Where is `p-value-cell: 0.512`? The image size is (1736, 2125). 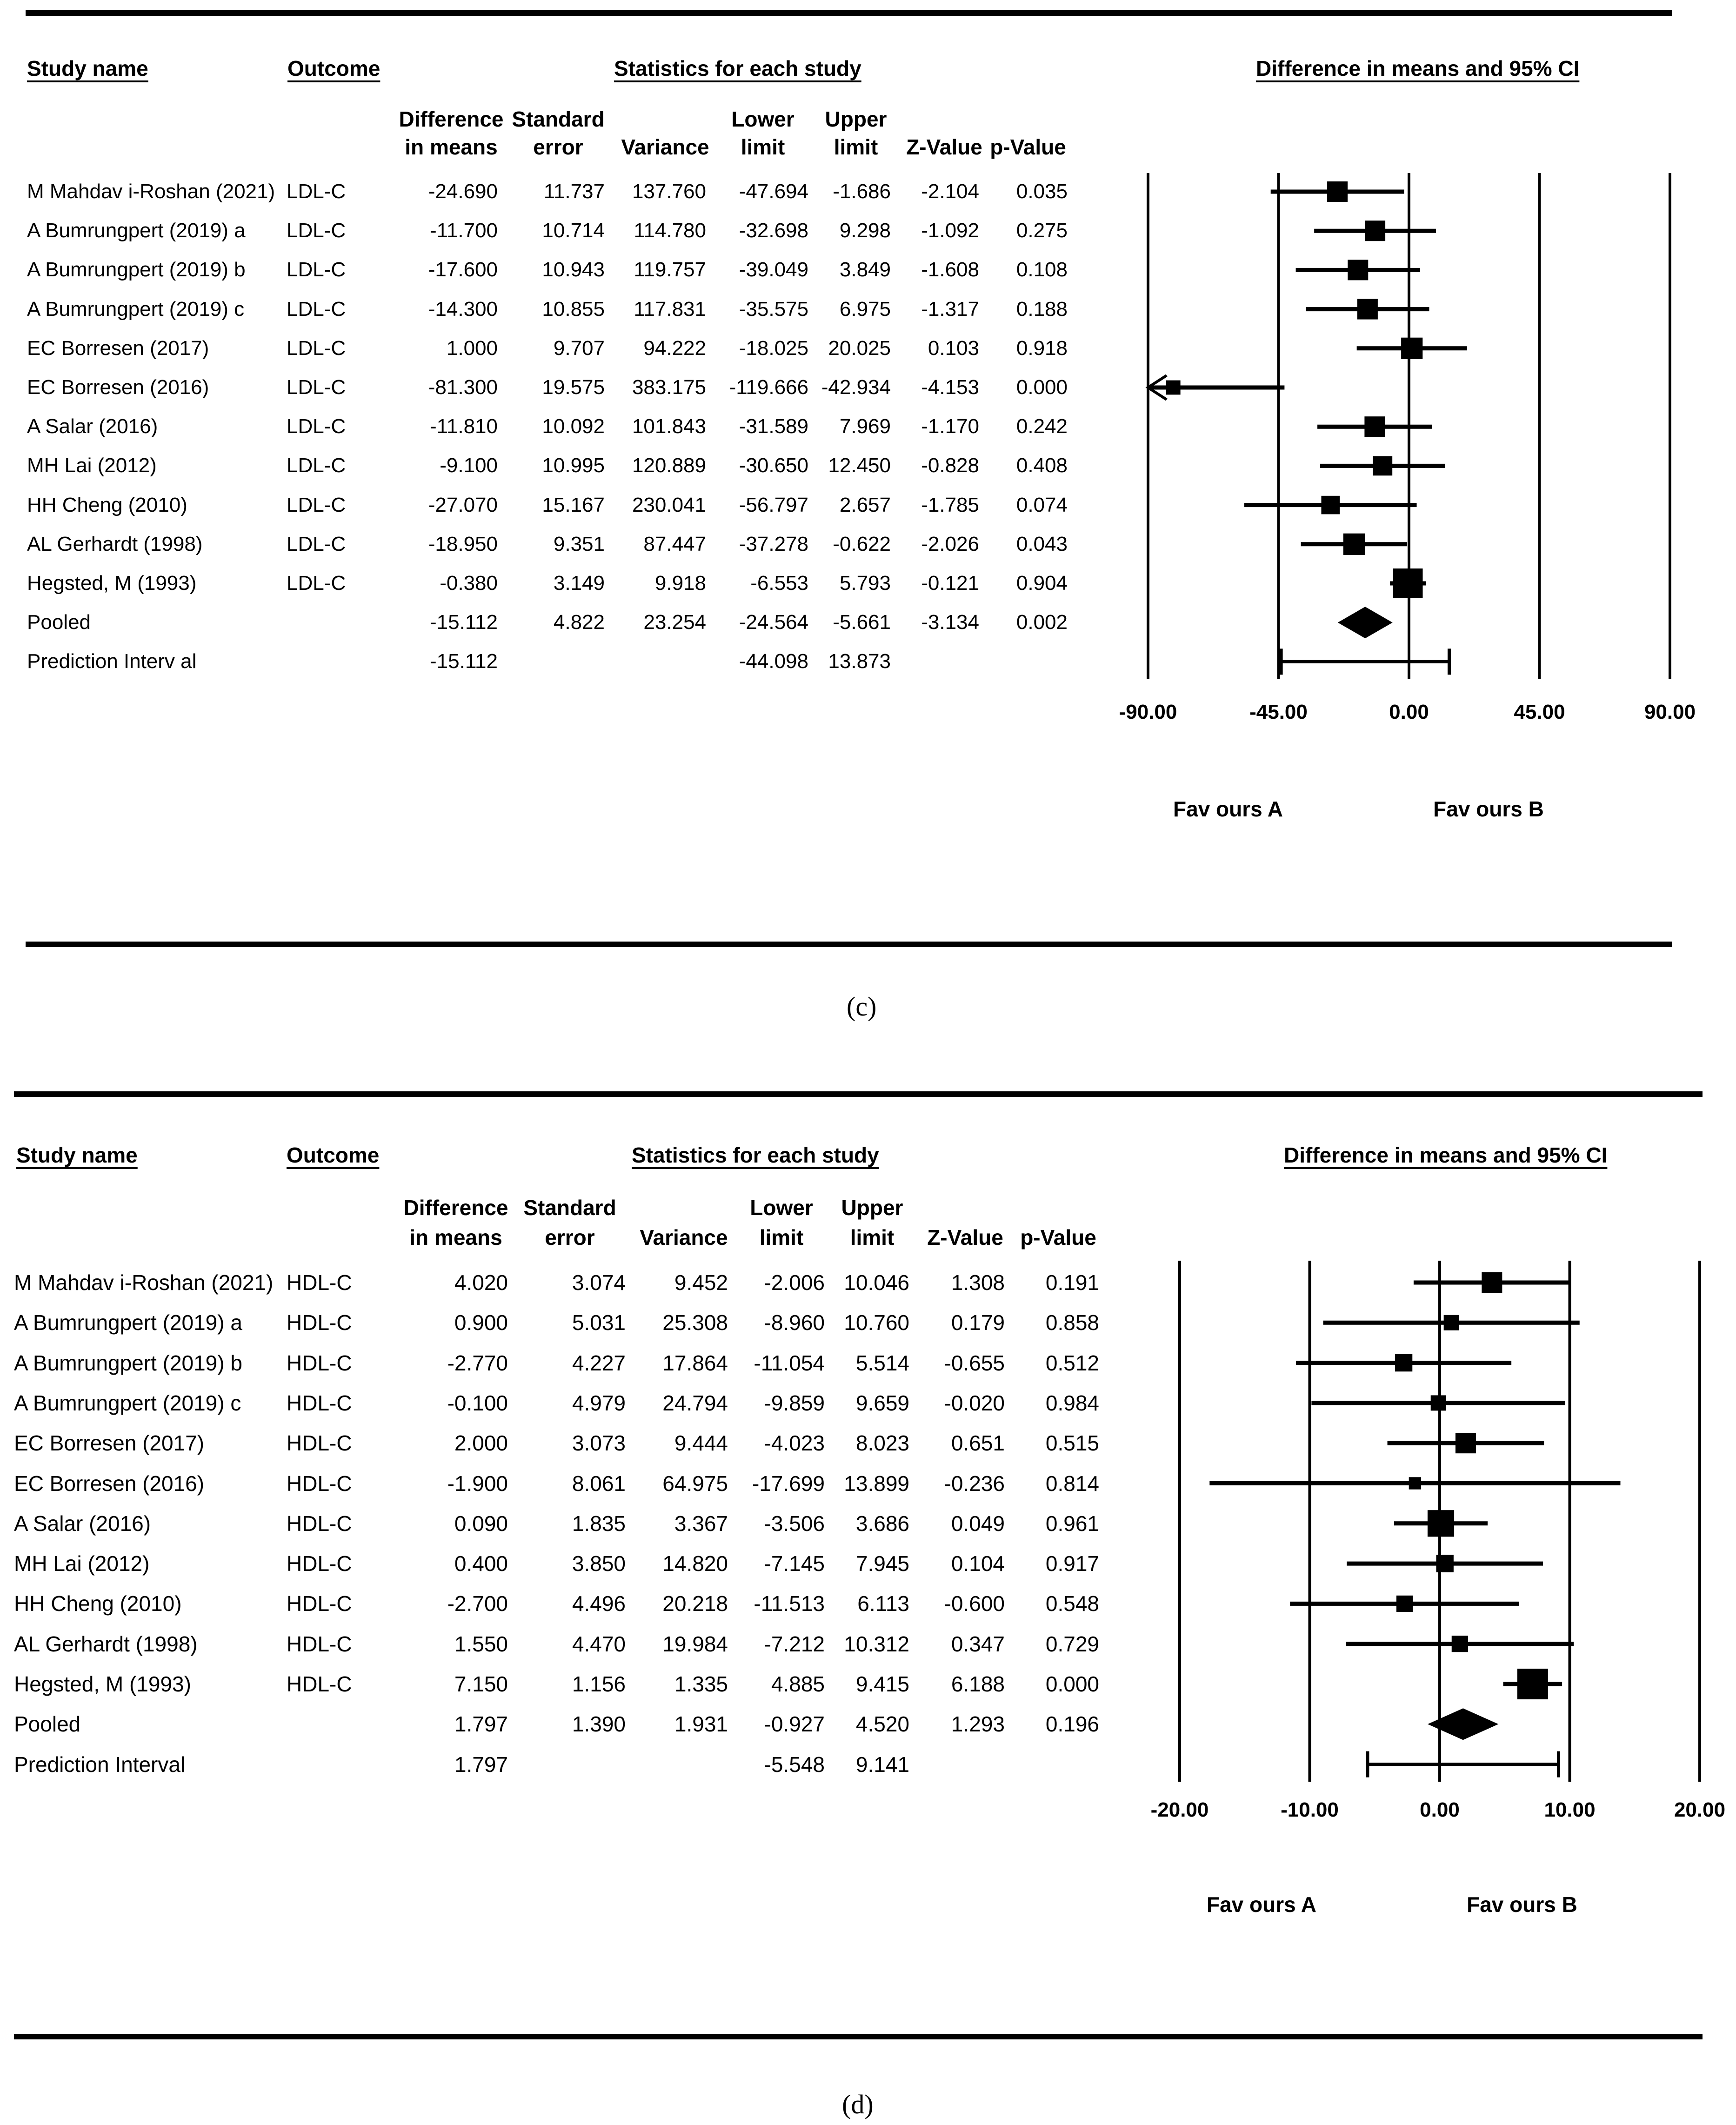
p-value-cell: 0.512 is located at coordinates (1072, 1362).